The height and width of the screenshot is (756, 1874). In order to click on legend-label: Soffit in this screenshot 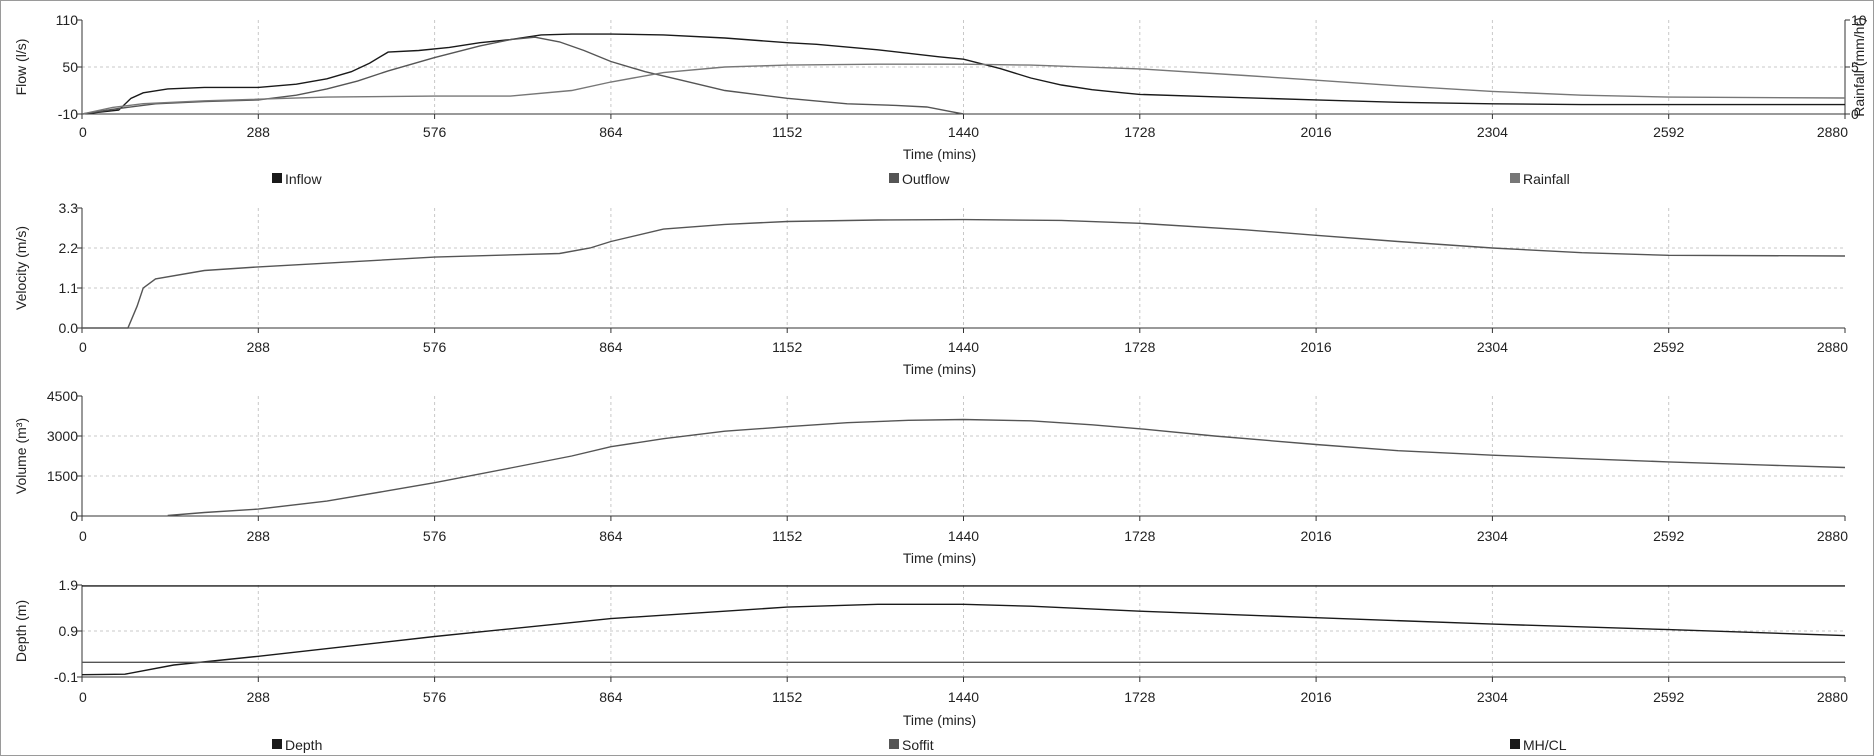, I will do `click(918, 745)`.